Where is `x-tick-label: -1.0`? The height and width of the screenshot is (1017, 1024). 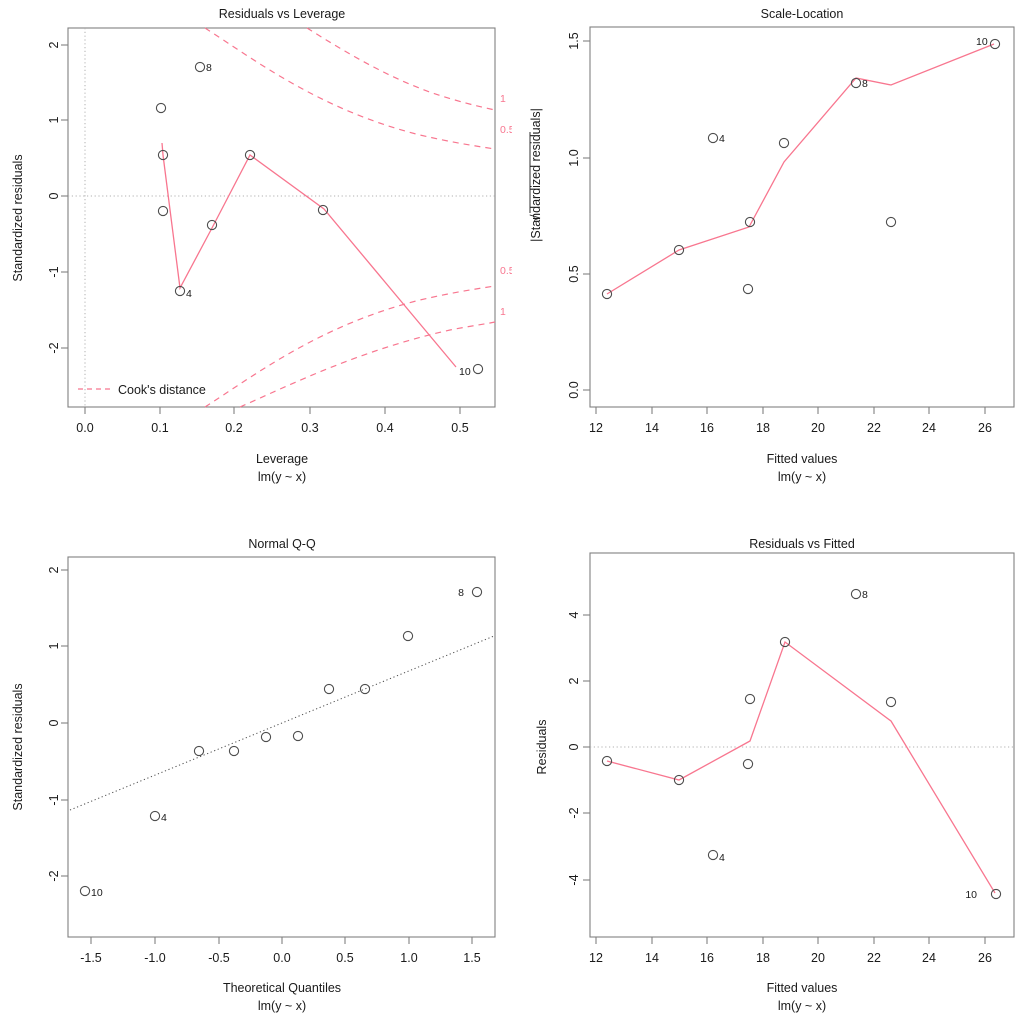 x-tick-label: -1.0 is located at coordinates (155, 958).